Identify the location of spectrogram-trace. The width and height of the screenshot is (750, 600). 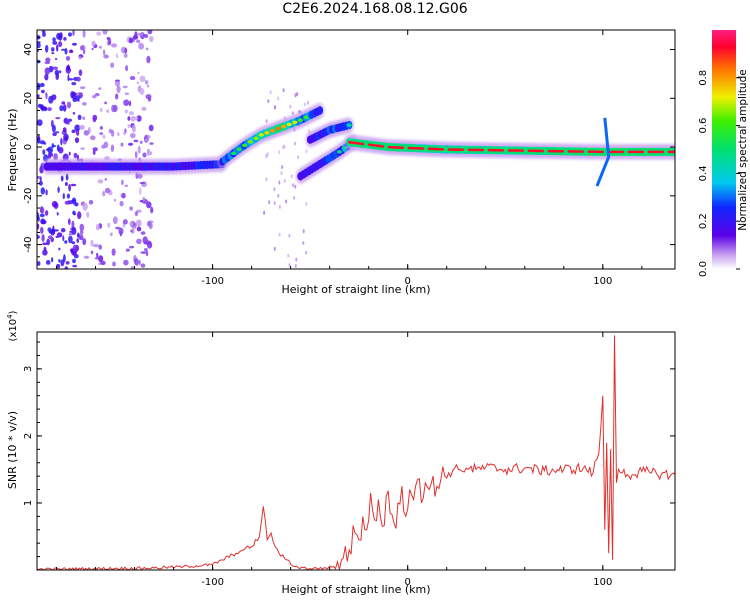
(271, 136).